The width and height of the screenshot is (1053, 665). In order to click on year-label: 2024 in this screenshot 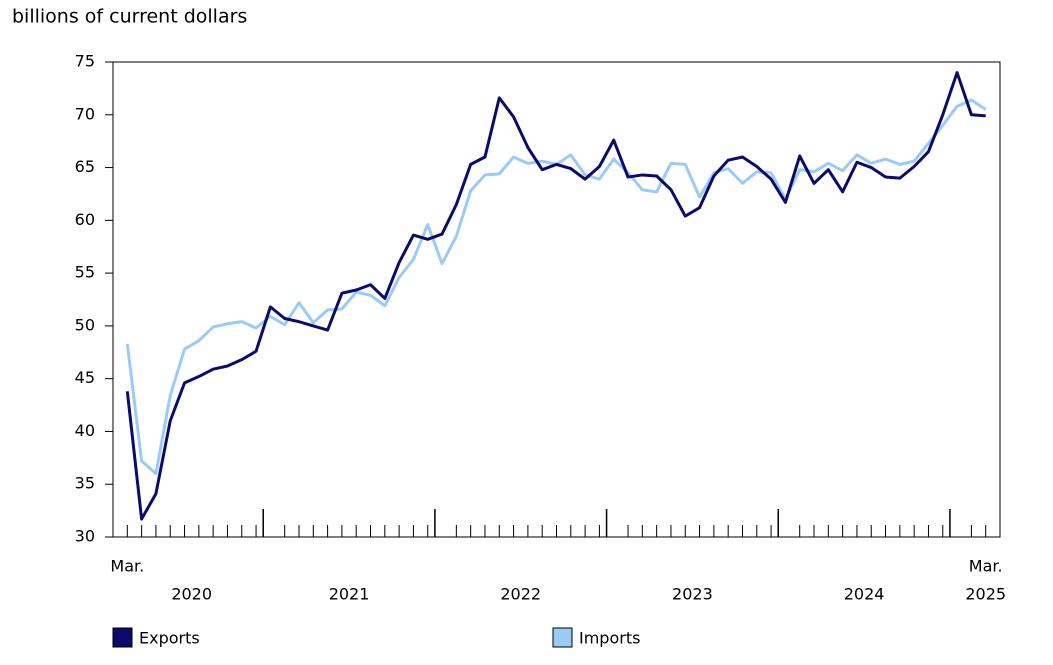, I will do `click(864, 594)`.